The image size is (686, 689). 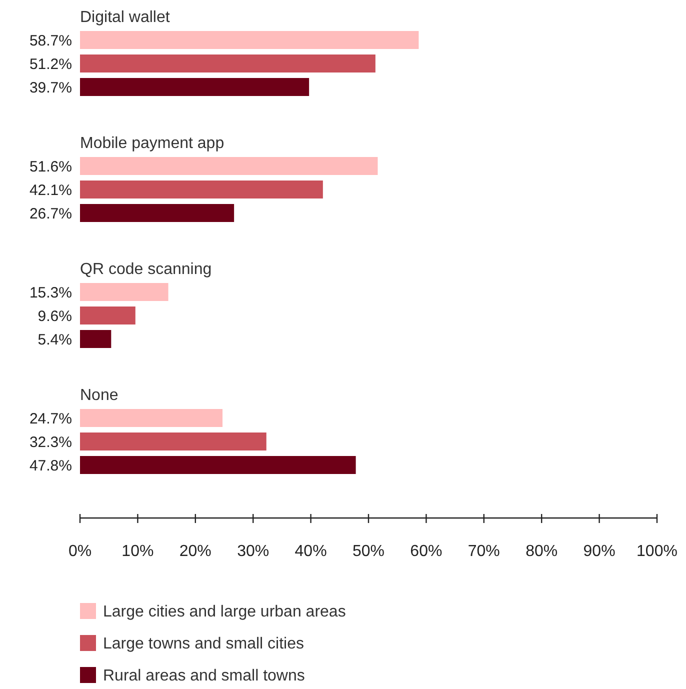 What do you see at coordinates (55, 316) in the screenshot?
I see `data-label: 9.6%` at bounding box center [55, 316].